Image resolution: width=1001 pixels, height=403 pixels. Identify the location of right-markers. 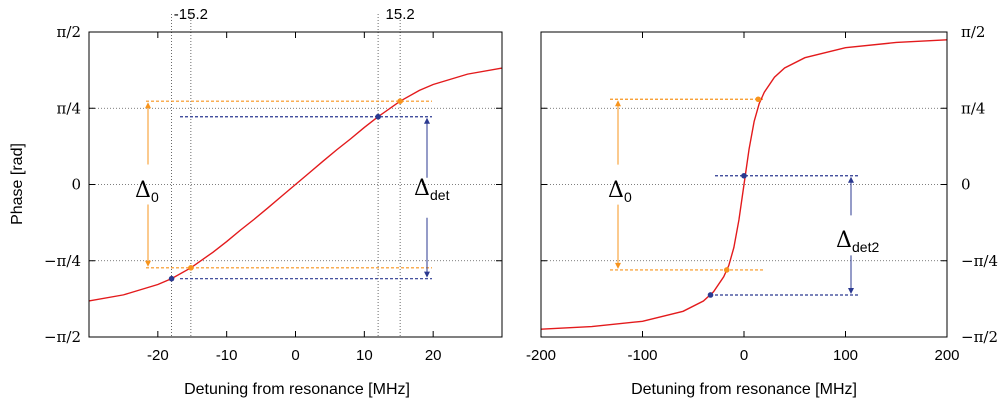
(734, 197).